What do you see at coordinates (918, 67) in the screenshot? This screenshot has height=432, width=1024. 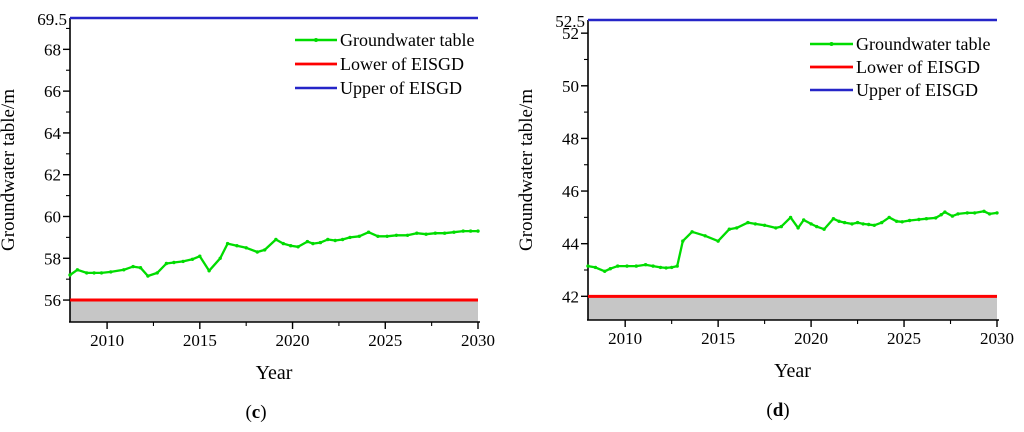 I see `legend-label: Lower of EISGD` at bounding box center [918, 67].